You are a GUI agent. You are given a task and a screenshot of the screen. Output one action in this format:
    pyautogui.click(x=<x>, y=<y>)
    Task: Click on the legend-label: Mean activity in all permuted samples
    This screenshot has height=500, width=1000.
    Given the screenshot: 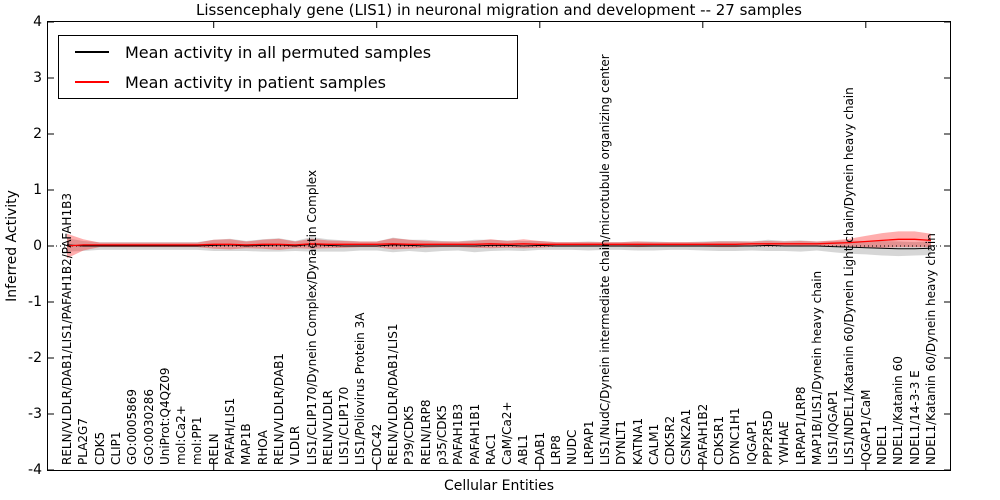 What is the action you would take?
    pyautogui.click(x=278, y=52)
    